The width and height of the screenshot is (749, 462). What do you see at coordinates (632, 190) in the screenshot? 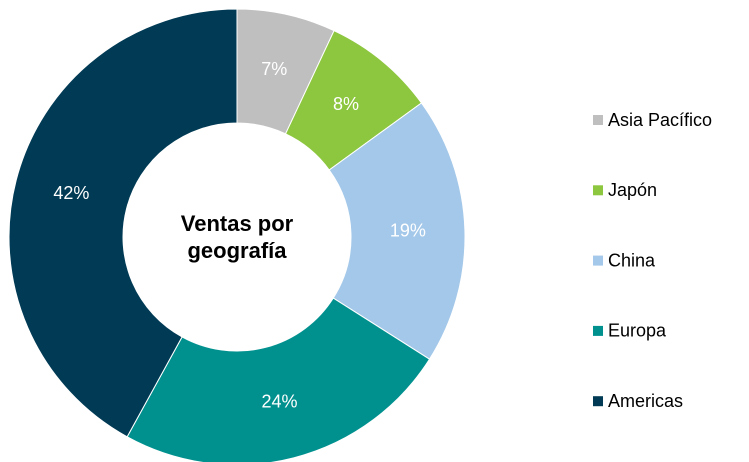
I see `legend-label: Japón` at bounding box center [632, 190].